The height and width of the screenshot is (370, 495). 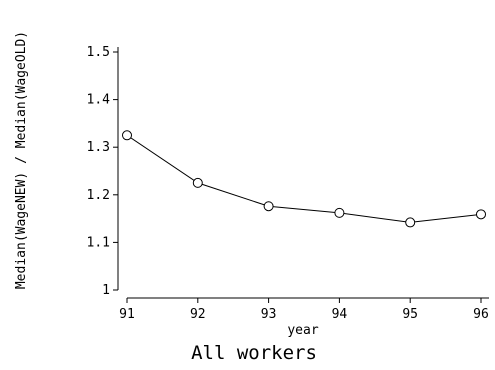 What do you see at coordinates (127, 314) in the screenshot?
I see `x-tick-label: 91` at bounding box center [127, 314].